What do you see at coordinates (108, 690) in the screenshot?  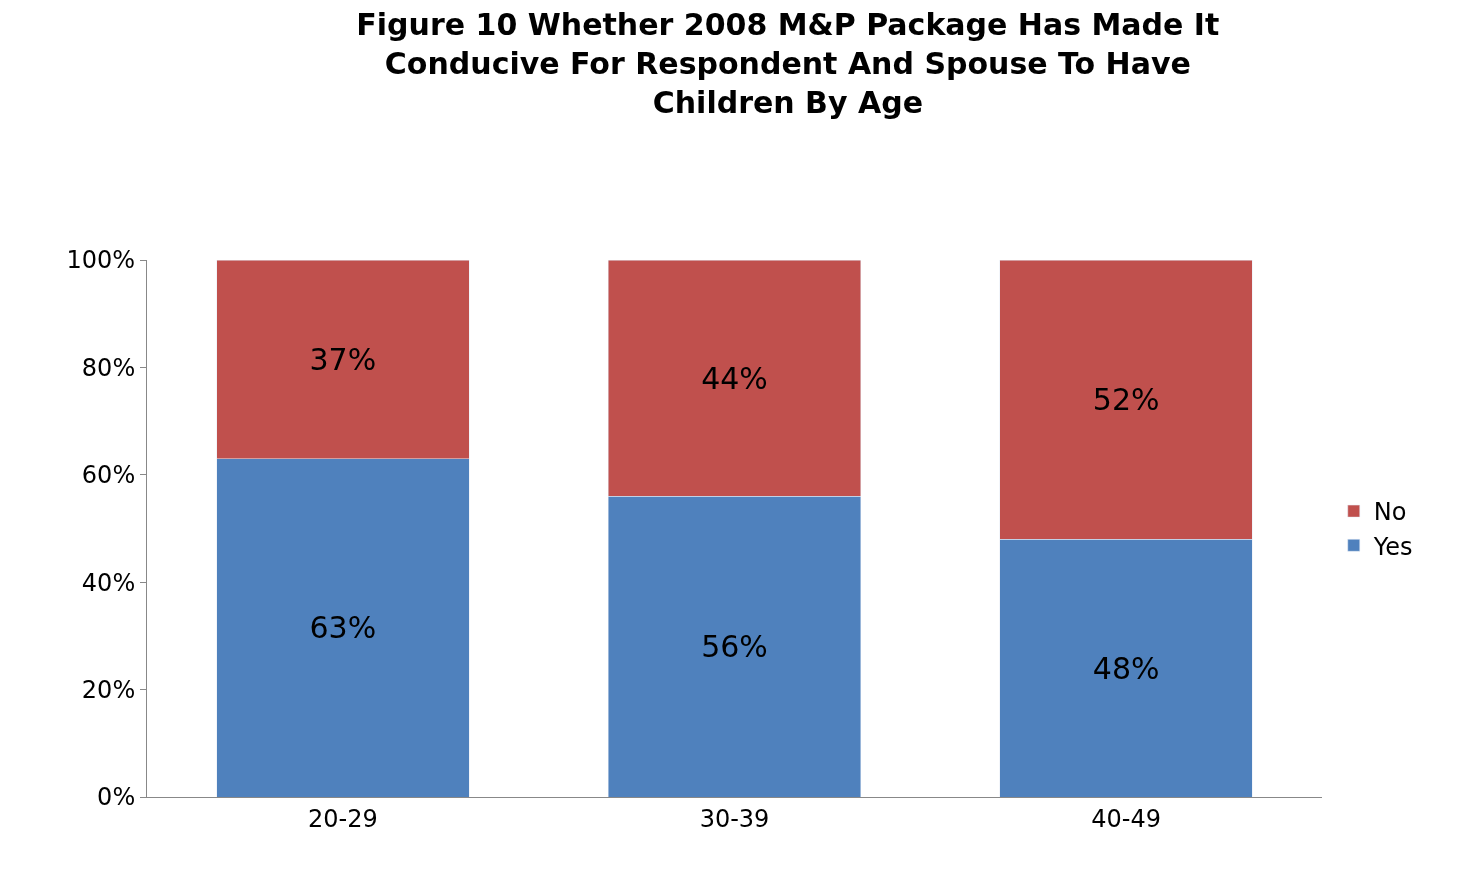 I see `y-tick-label: 20%` at bounding box center [108, 690].